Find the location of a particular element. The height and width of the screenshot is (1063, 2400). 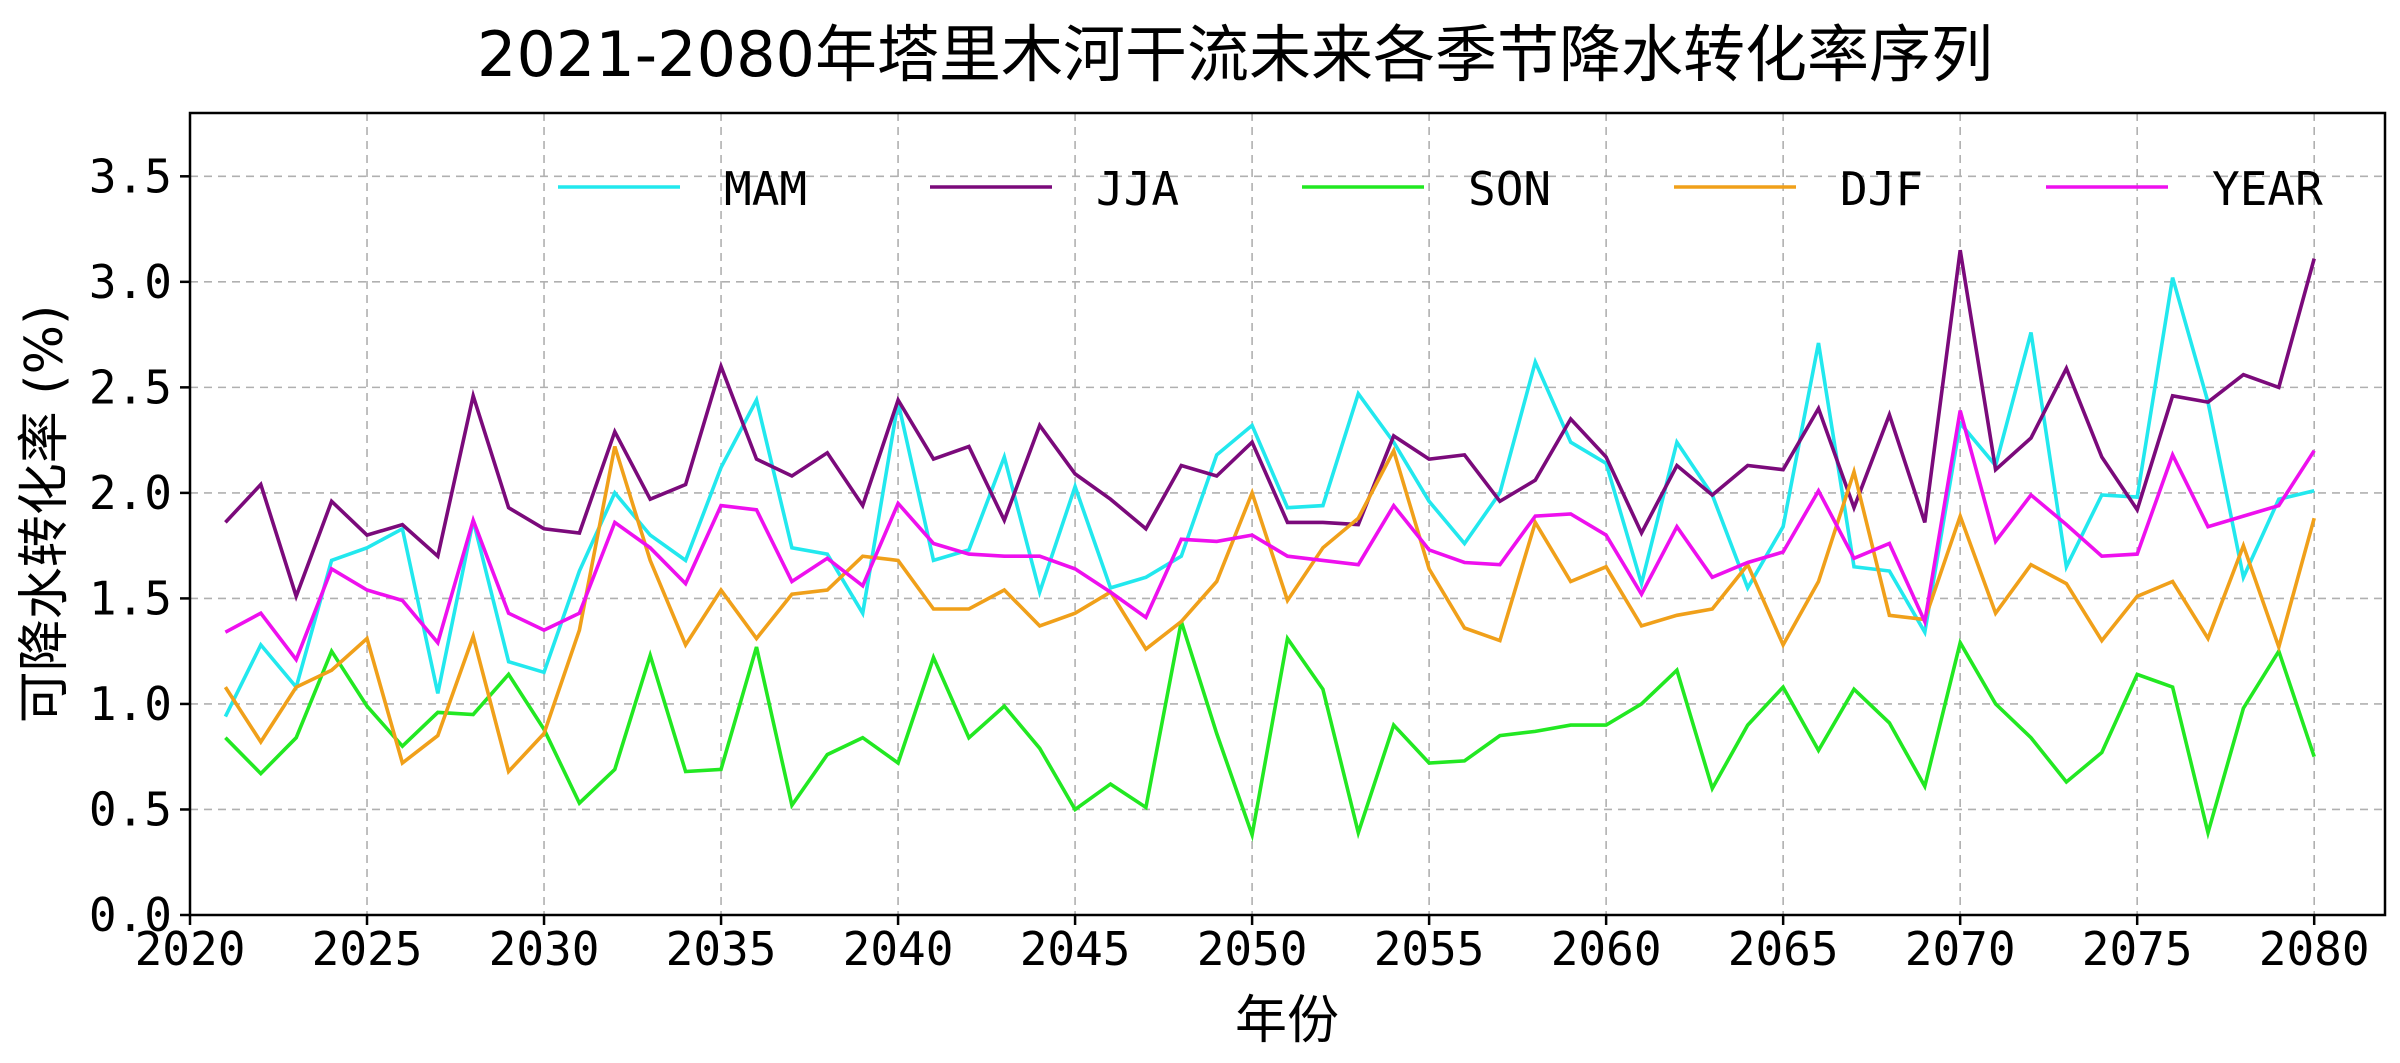

legend-label-djf: DJF is located at coordinates (1881, 189).